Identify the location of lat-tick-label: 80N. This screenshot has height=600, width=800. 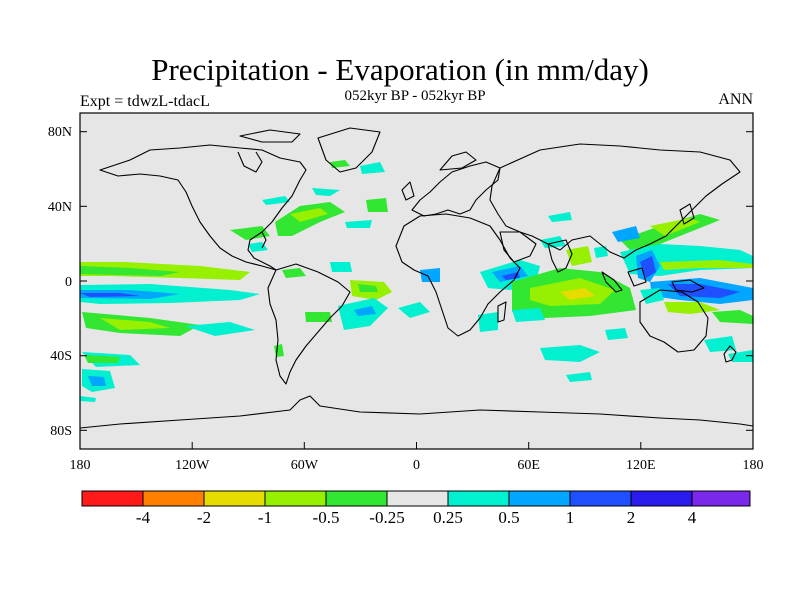
(60, 132).